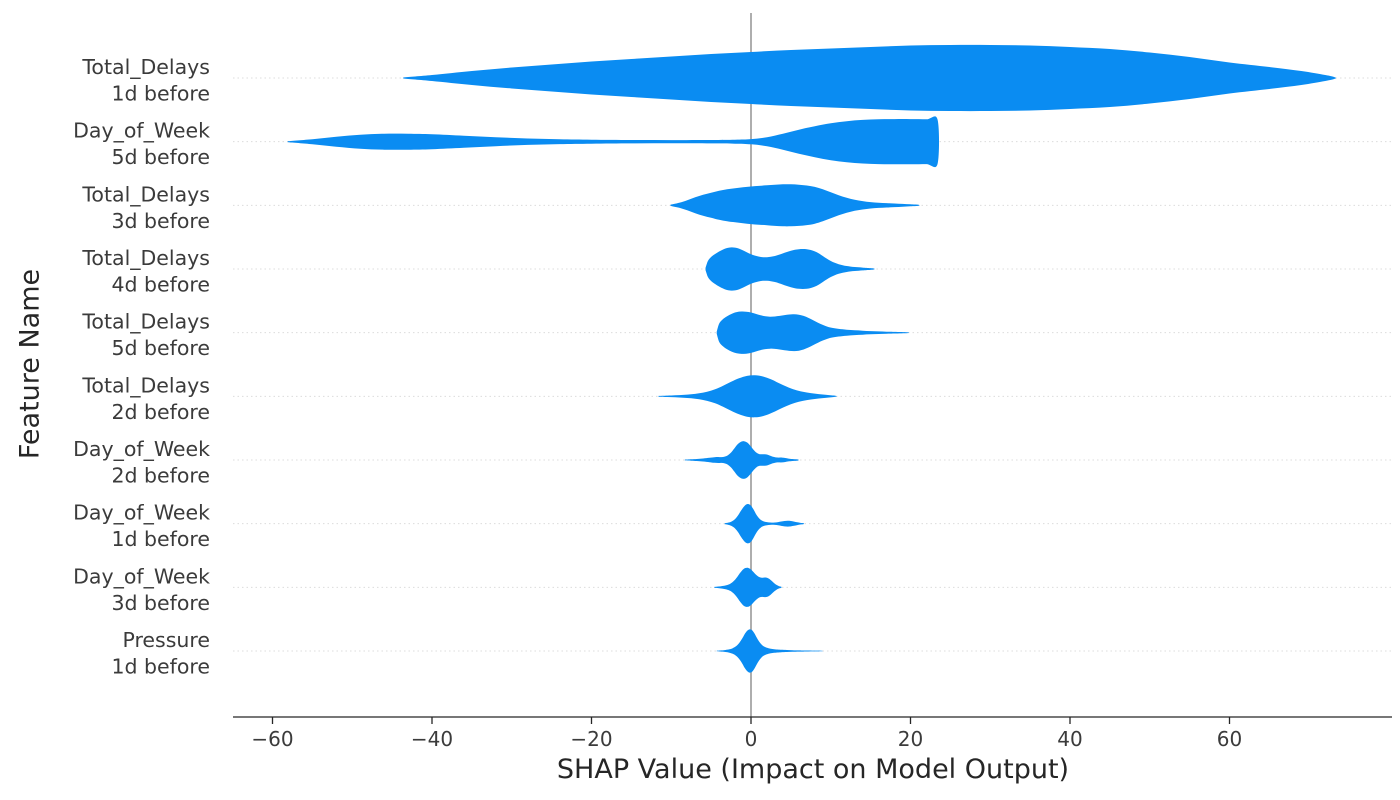 The height and width of the screenshot is (800, 1400). I want to click on y-tick-label: Total_Delays 4d before, so click(145, 271).